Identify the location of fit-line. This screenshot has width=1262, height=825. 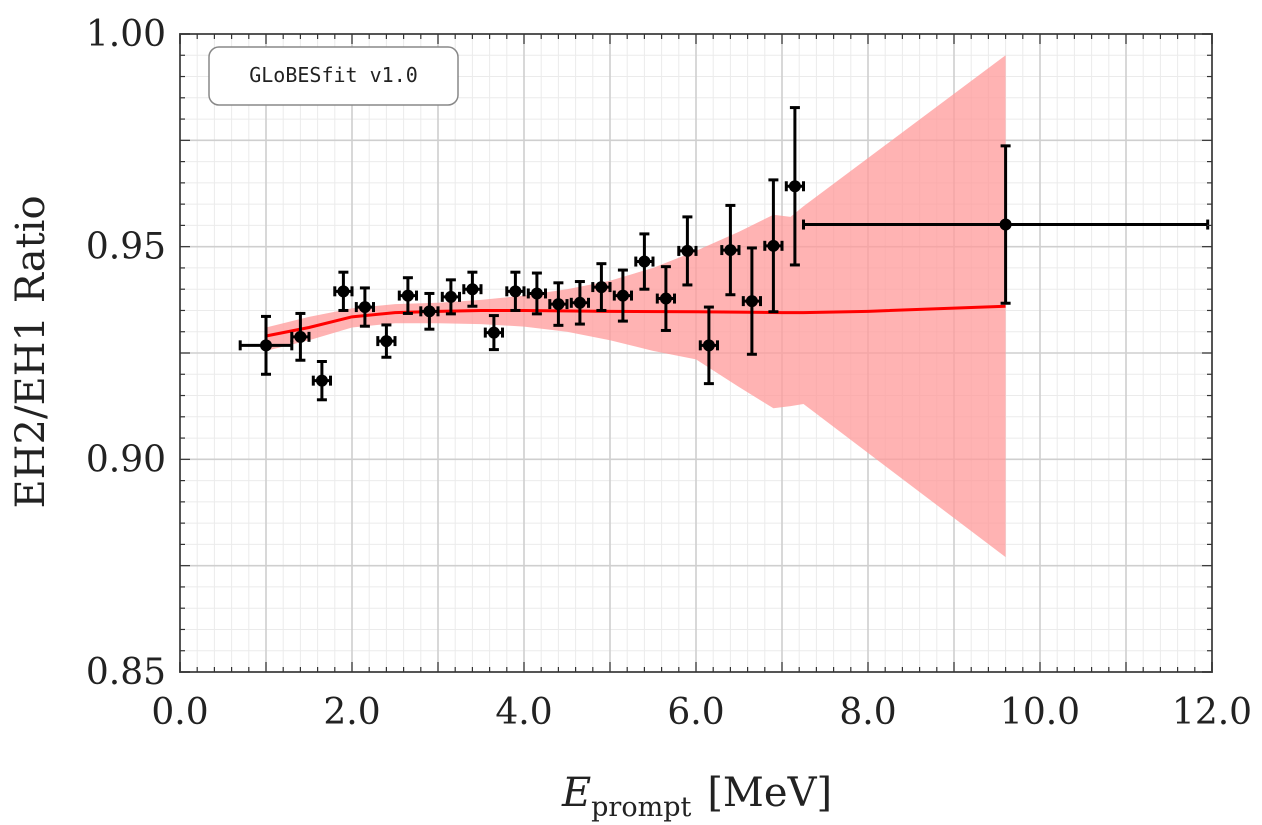
(635, 321).